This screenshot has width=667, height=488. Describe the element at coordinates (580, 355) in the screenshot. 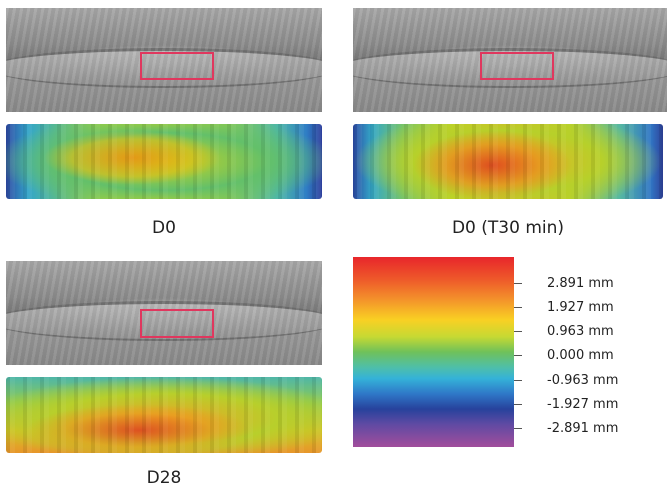

I see `colorbar-tick-label: 0.000 mm` at that location.